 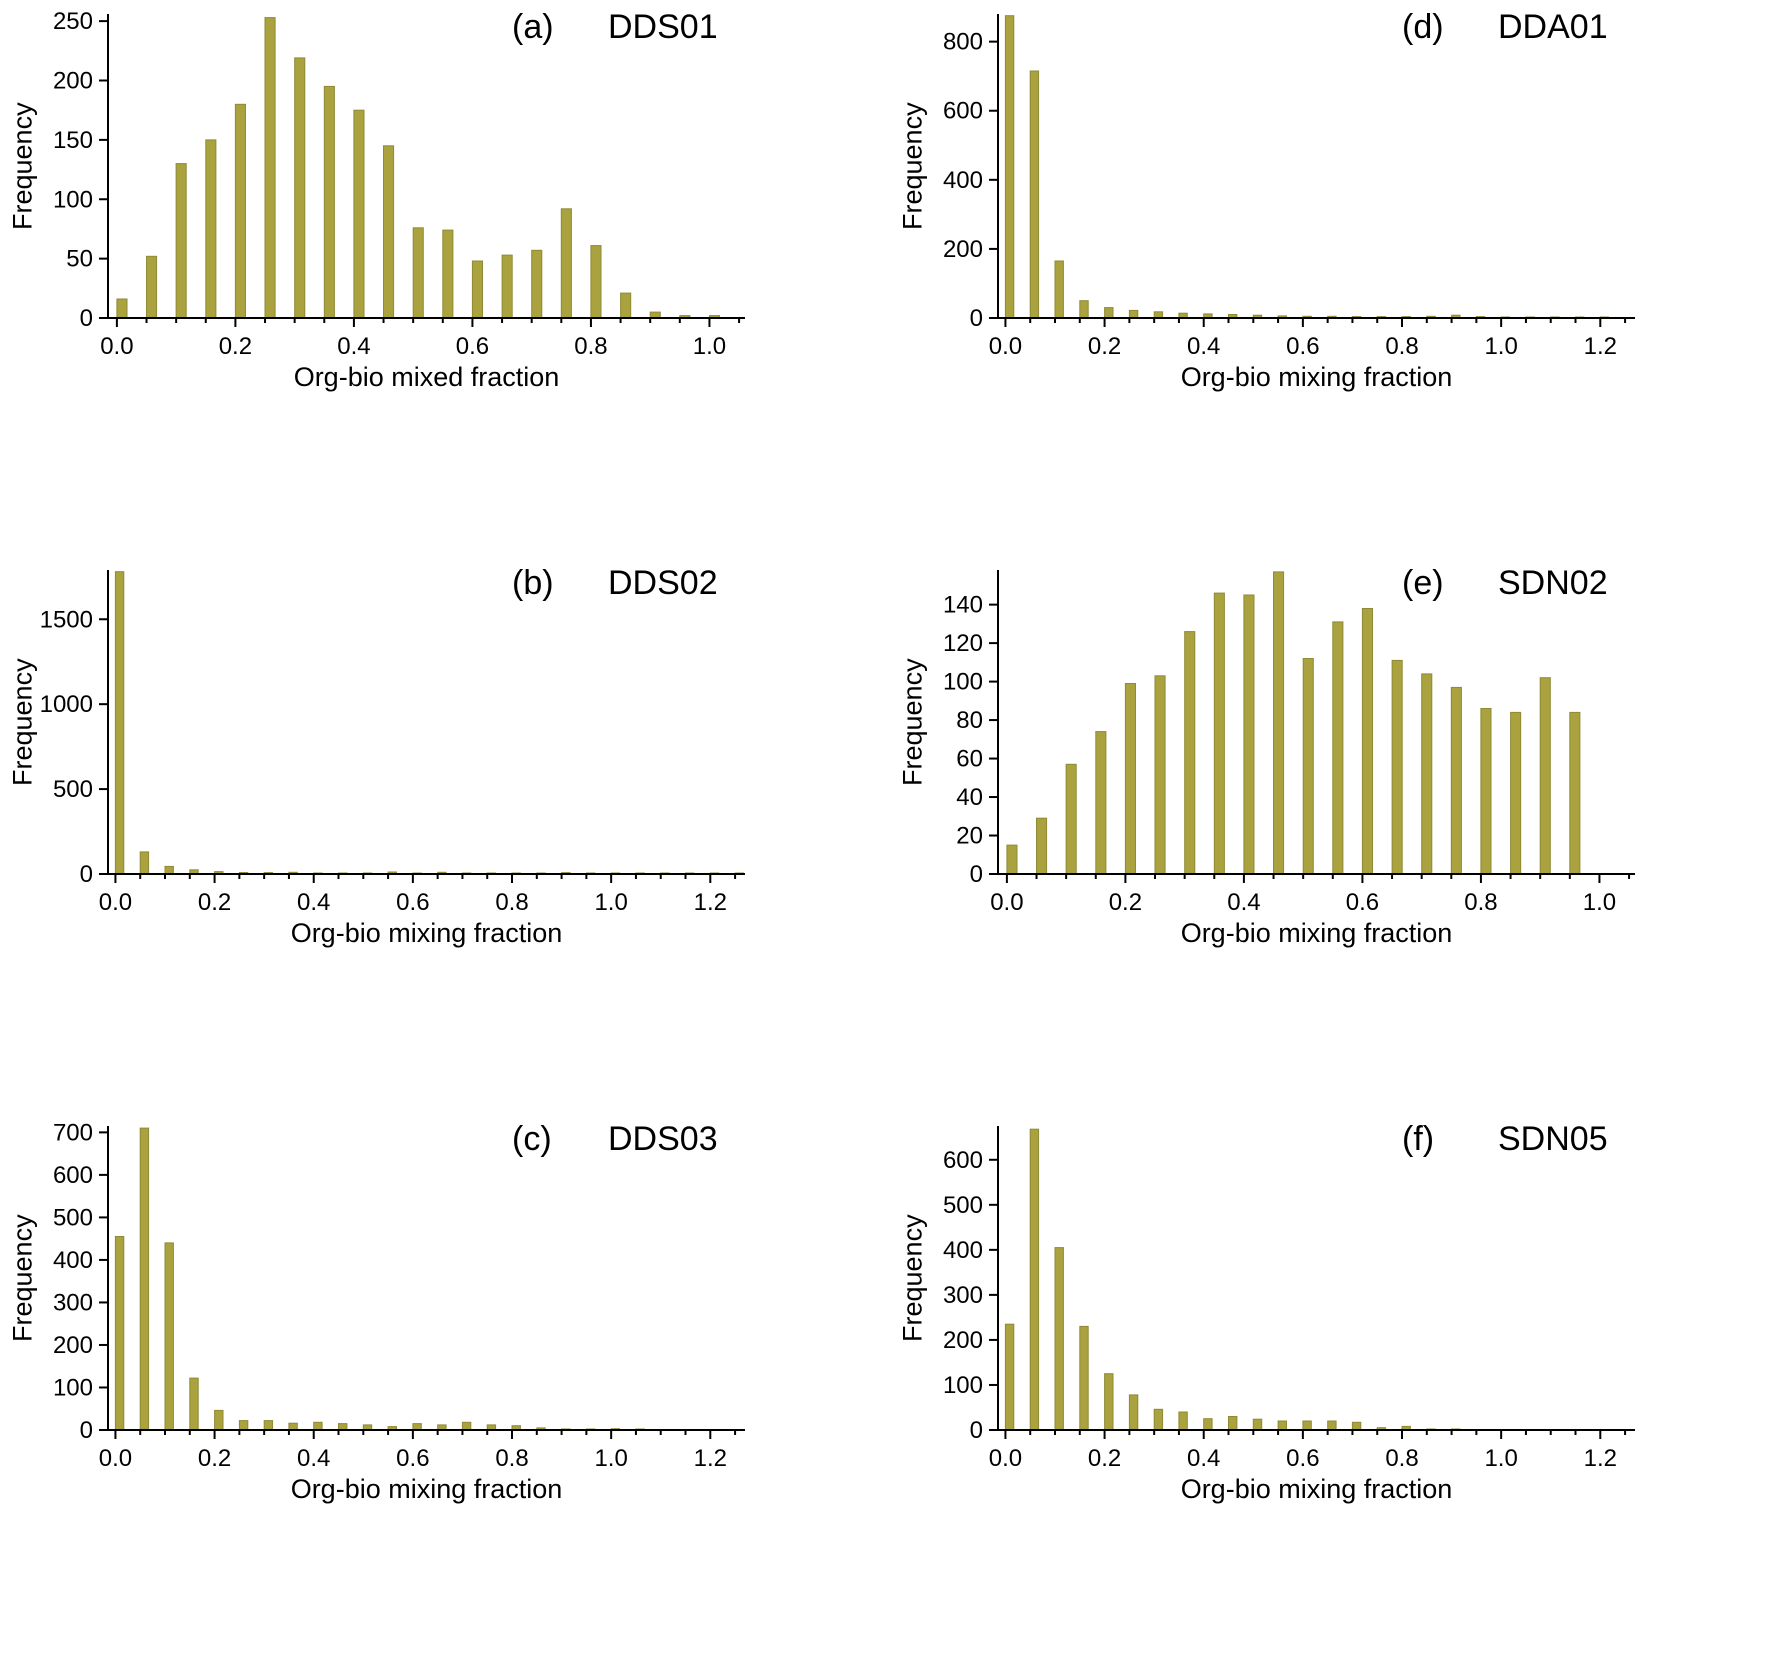 I want to click on y-tick-label: 500, so click(x=73, y=789).